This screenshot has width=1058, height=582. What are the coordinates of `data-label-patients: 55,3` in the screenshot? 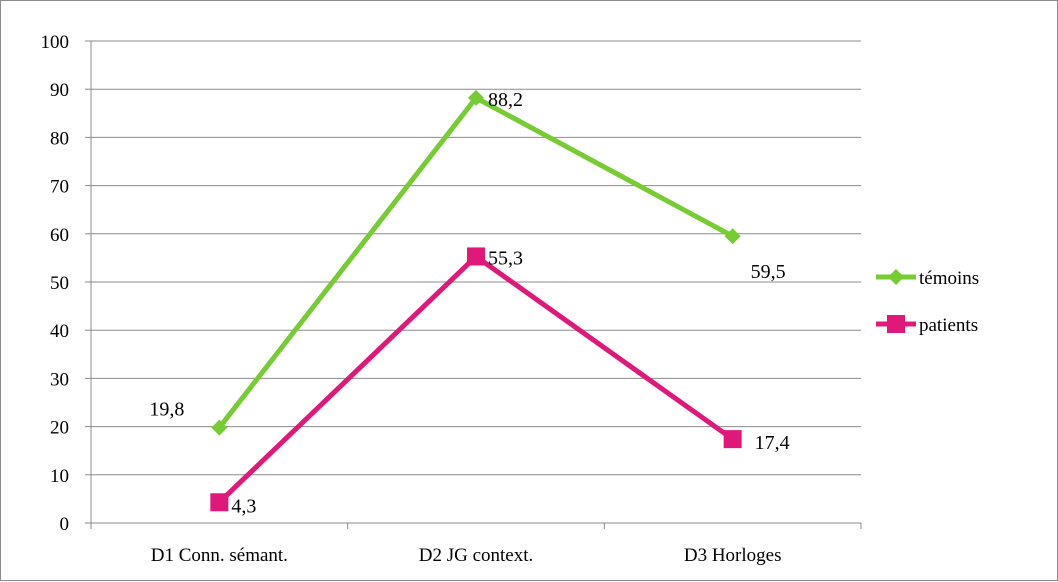 It's located at (505, 258).